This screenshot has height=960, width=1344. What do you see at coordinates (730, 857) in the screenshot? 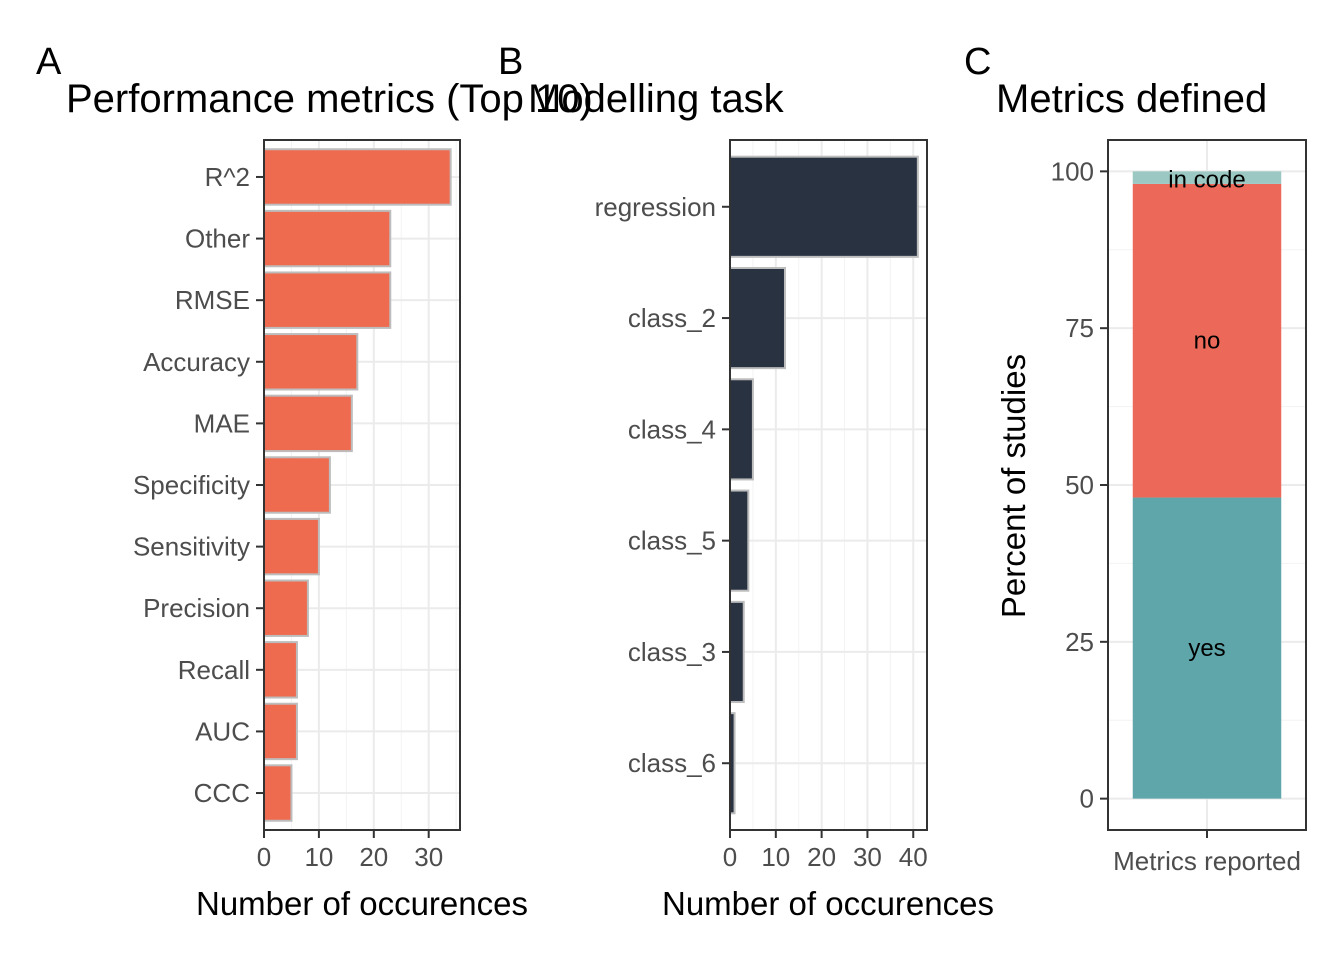
I see `panel-b-x-tick-label: 0` at bounding box center [730, 857].